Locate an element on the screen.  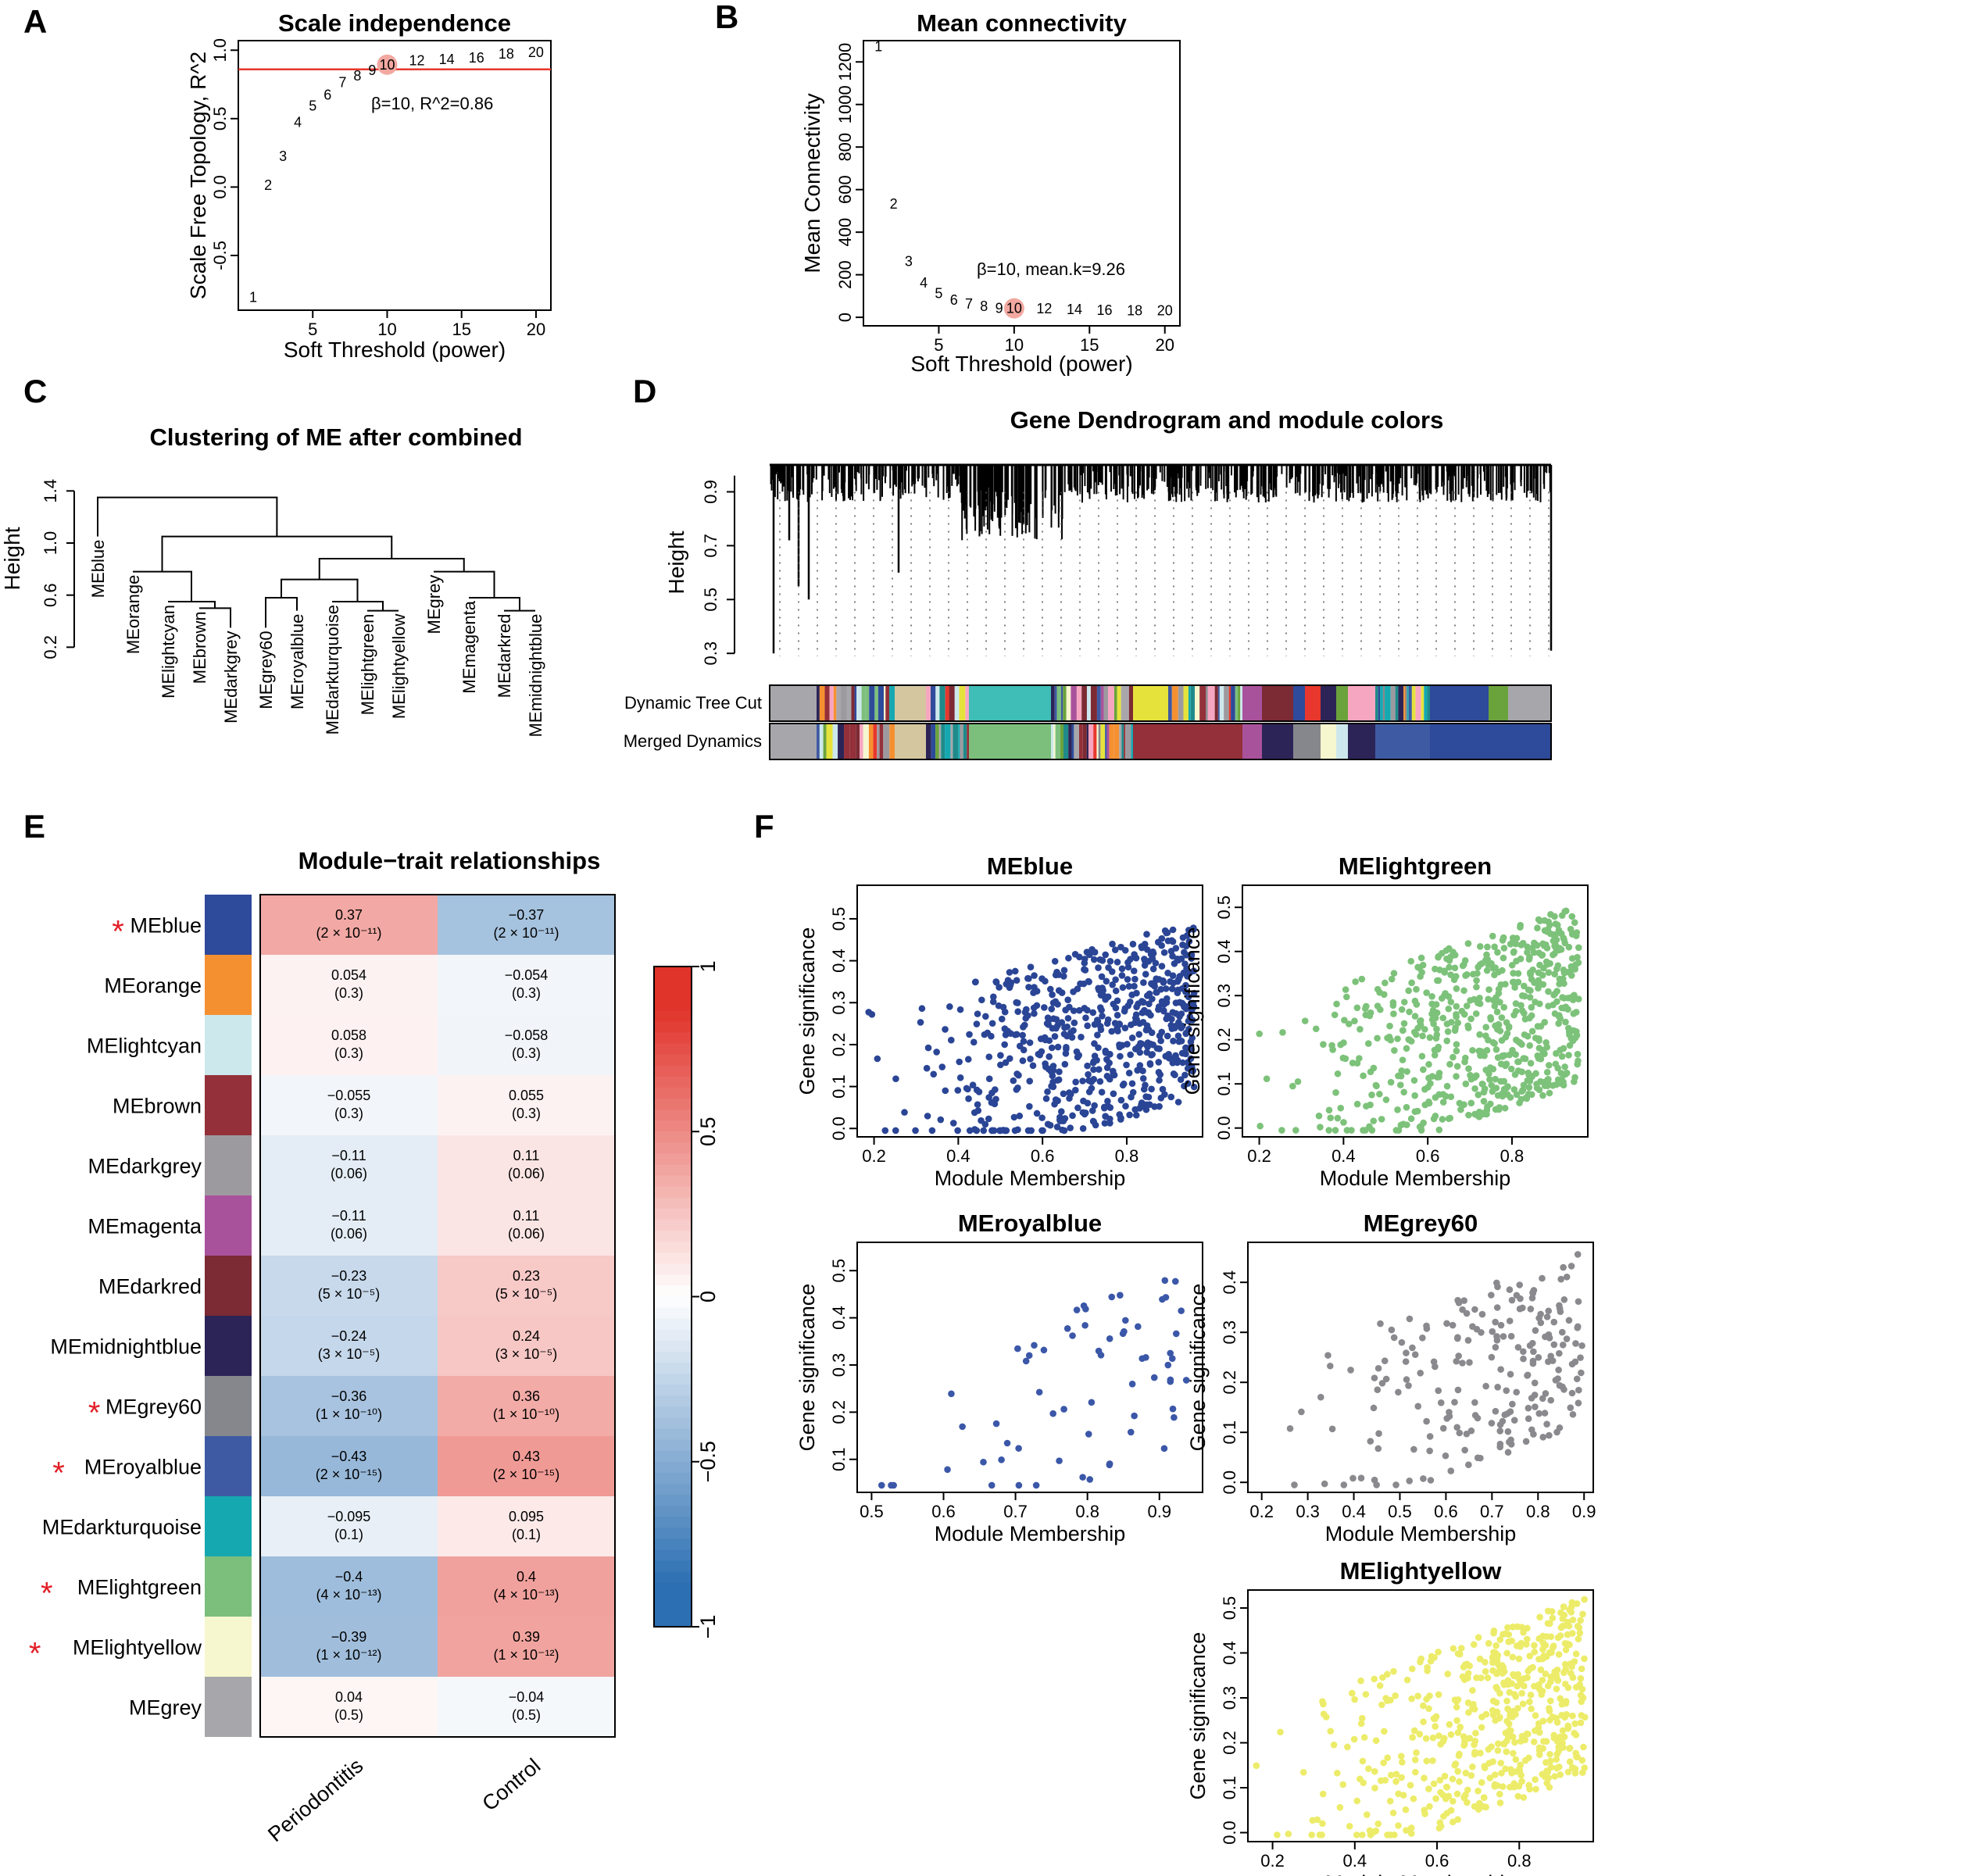
x-tick-label: 0.8 is located at coordinates (1127, 1156).